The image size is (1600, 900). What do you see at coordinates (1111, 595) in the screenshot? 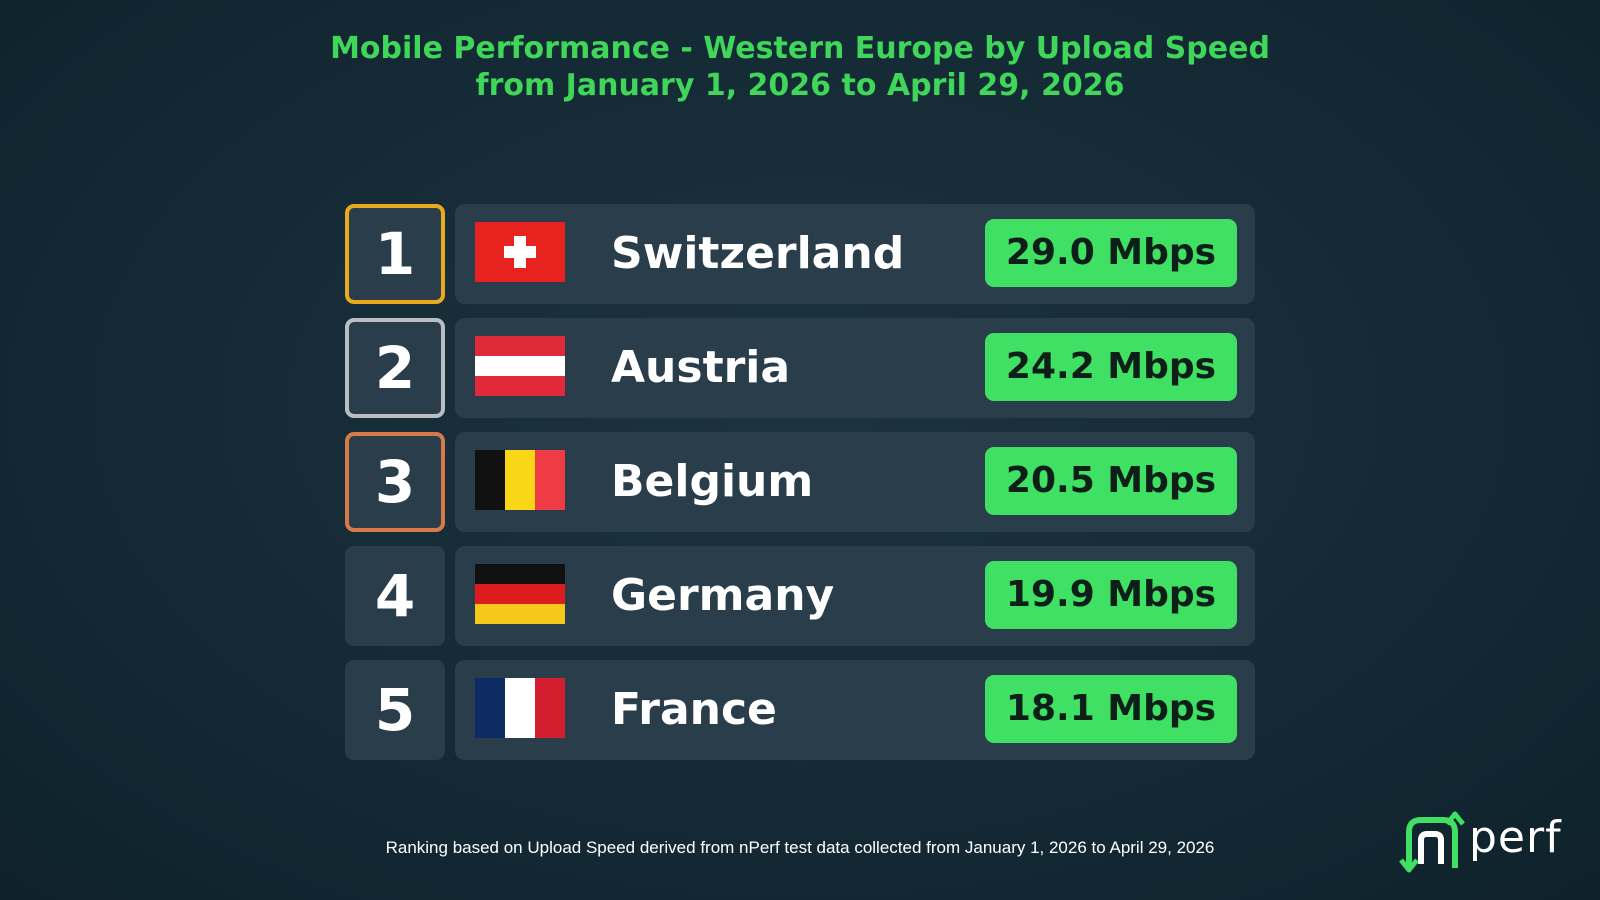
I see `speed-badge: 19.9 Mbps` at bounding box center [1111, 595].